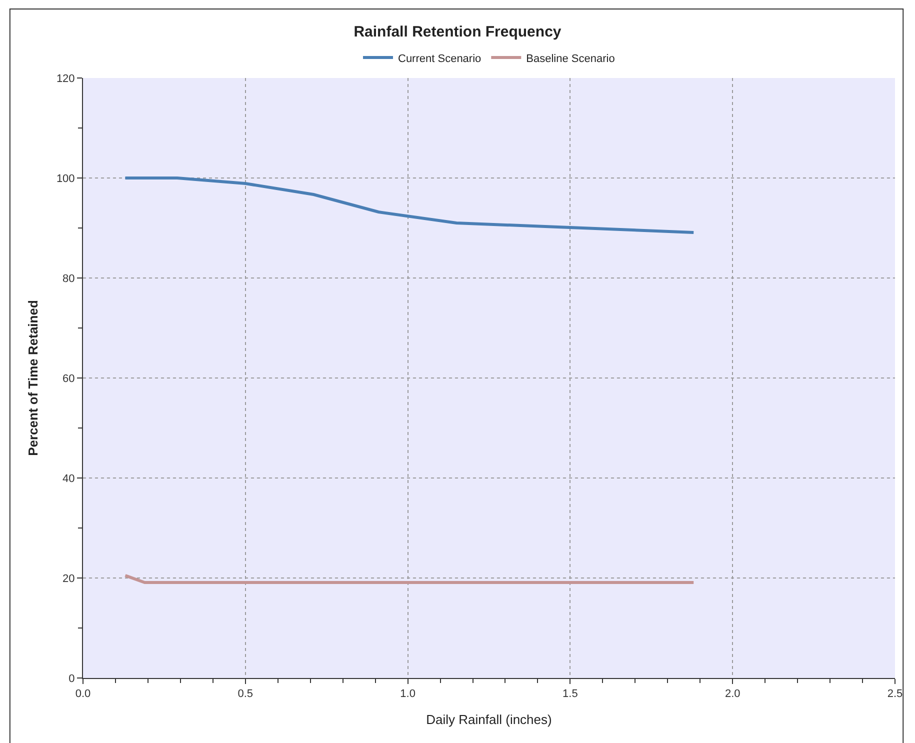 The height and width of the screenshot is (743, 915). I want to click on y-tick-label: 20, so click(68, 578).